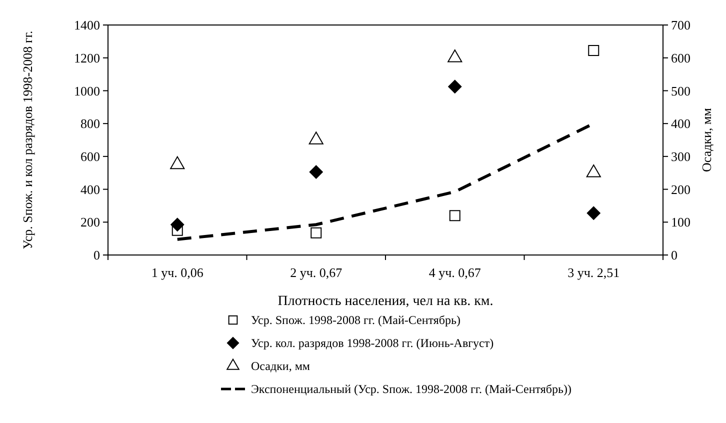 The height and width of the screenshot is (423, 726). Describe the element at coordinates (674, 255) in the screenshot. I see `y2-tick-label: 0` at that location.